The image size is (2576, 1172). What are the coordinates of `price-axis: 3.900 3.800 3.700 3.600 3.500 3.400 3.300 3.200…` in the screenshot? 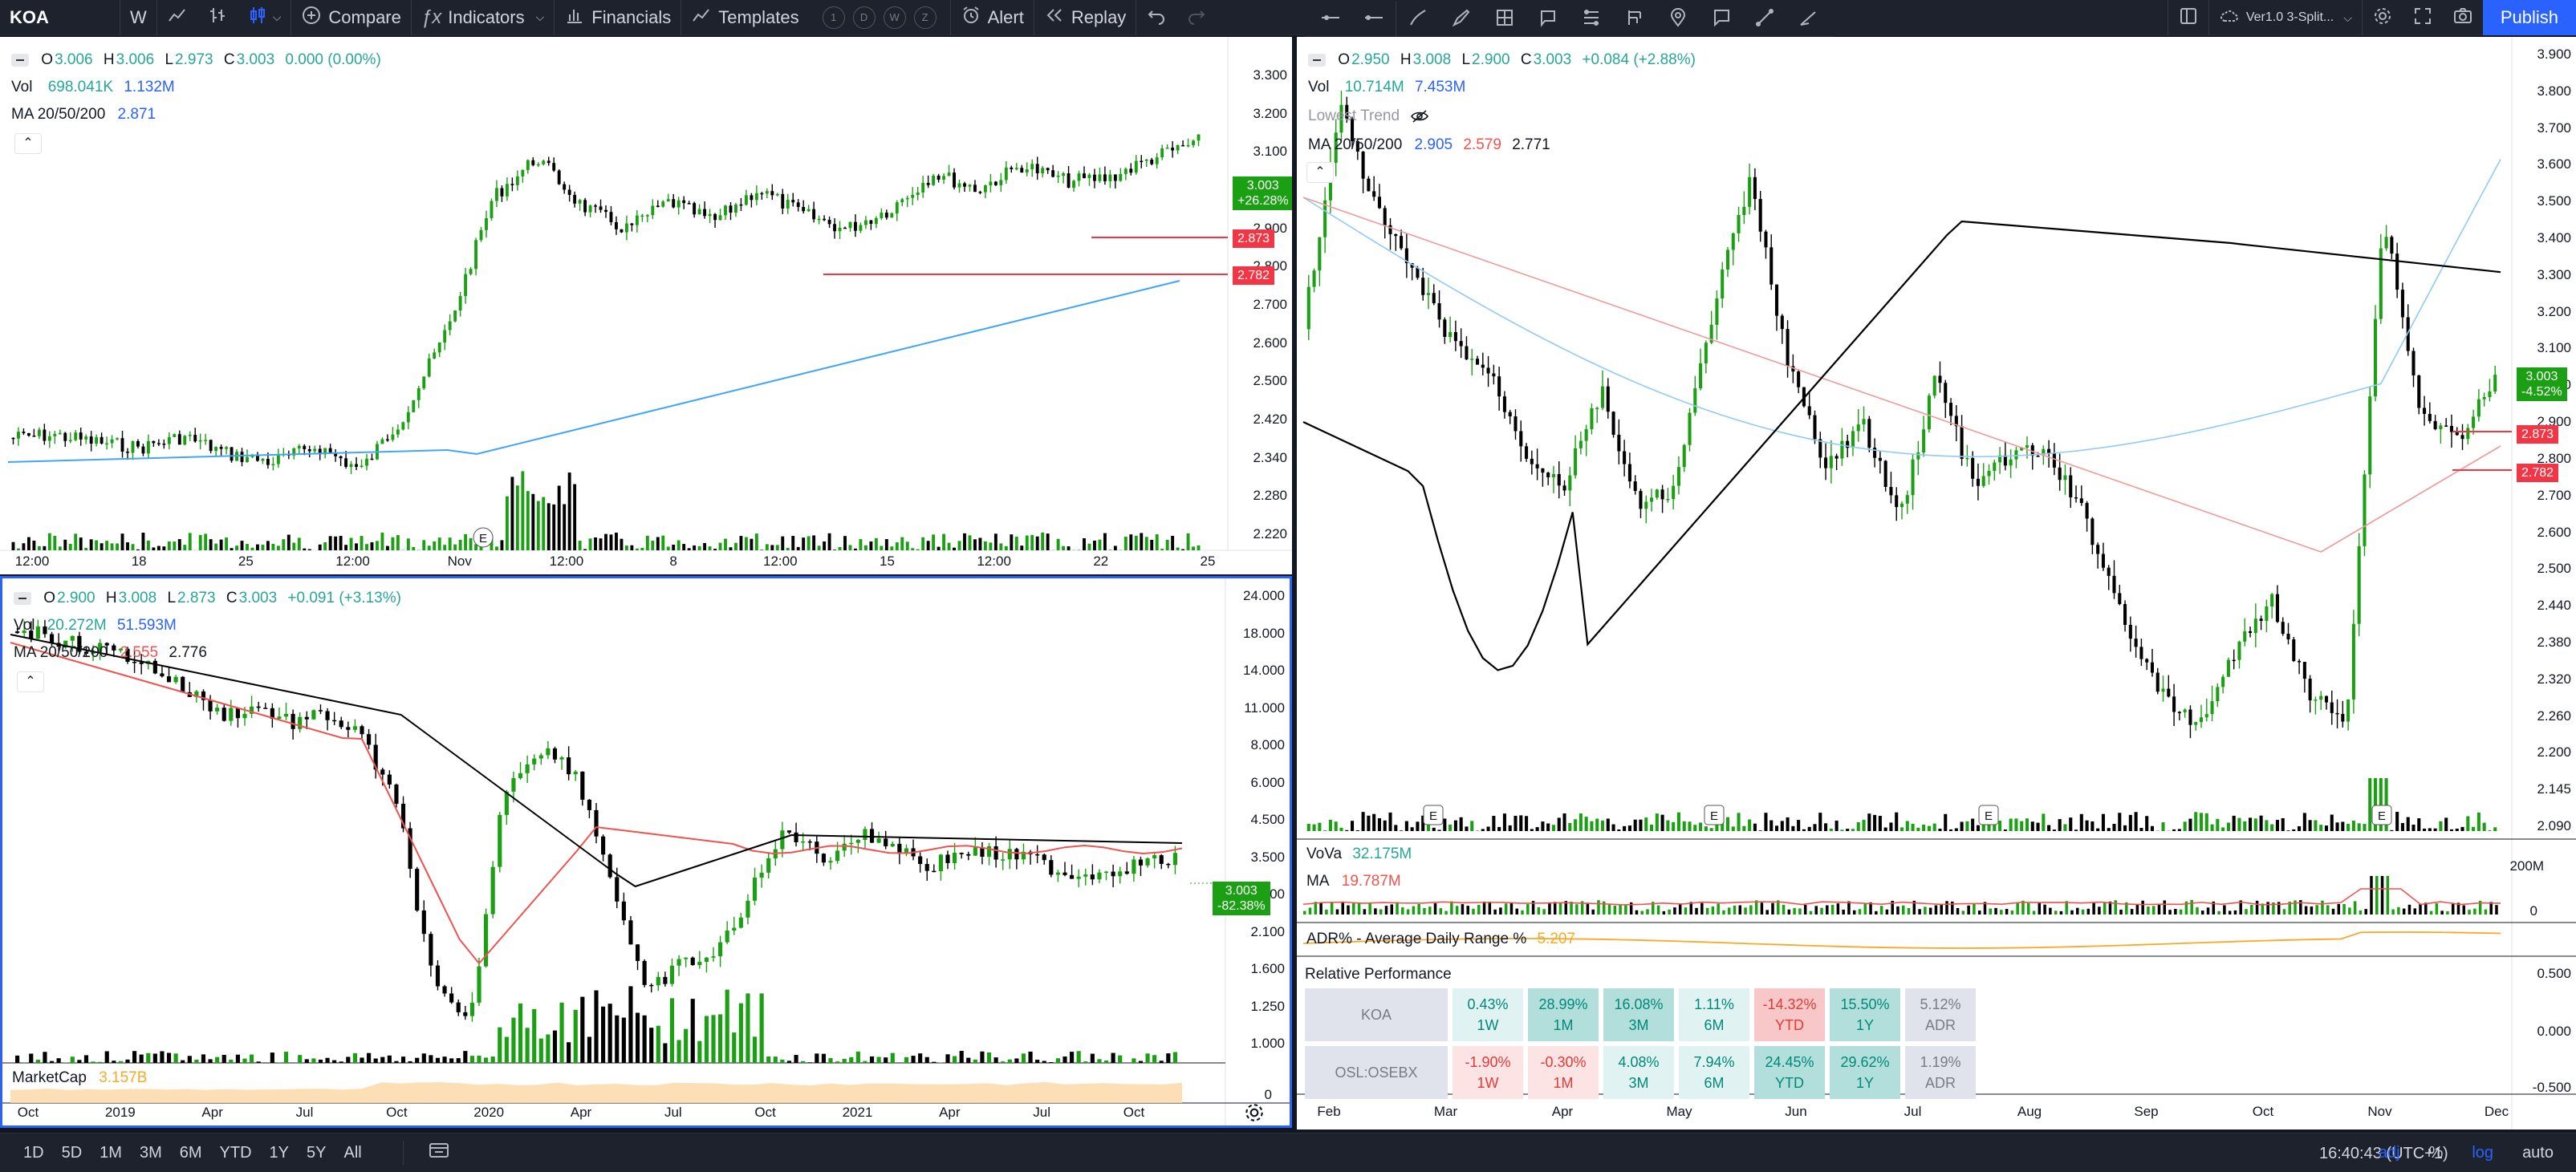 It's located at (2544, 438).